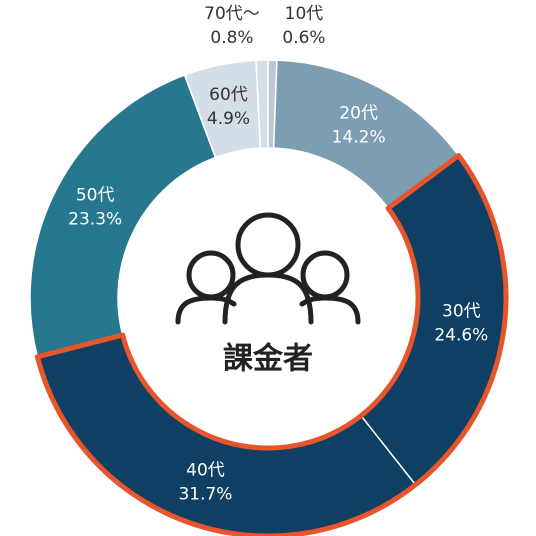  Describe the element at coordinates (359, 137) in the screenshot. I see `value-label: 14.2%` at that location.